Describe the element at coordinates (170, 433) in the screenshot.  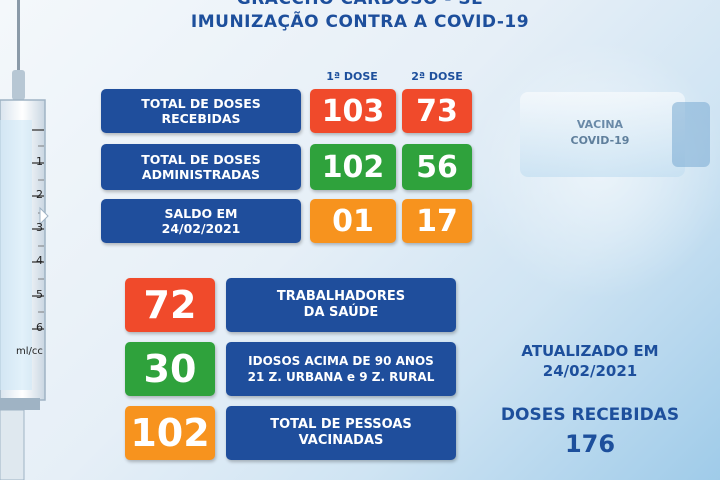
I see `vaccinated-people-count: 102` at that location.